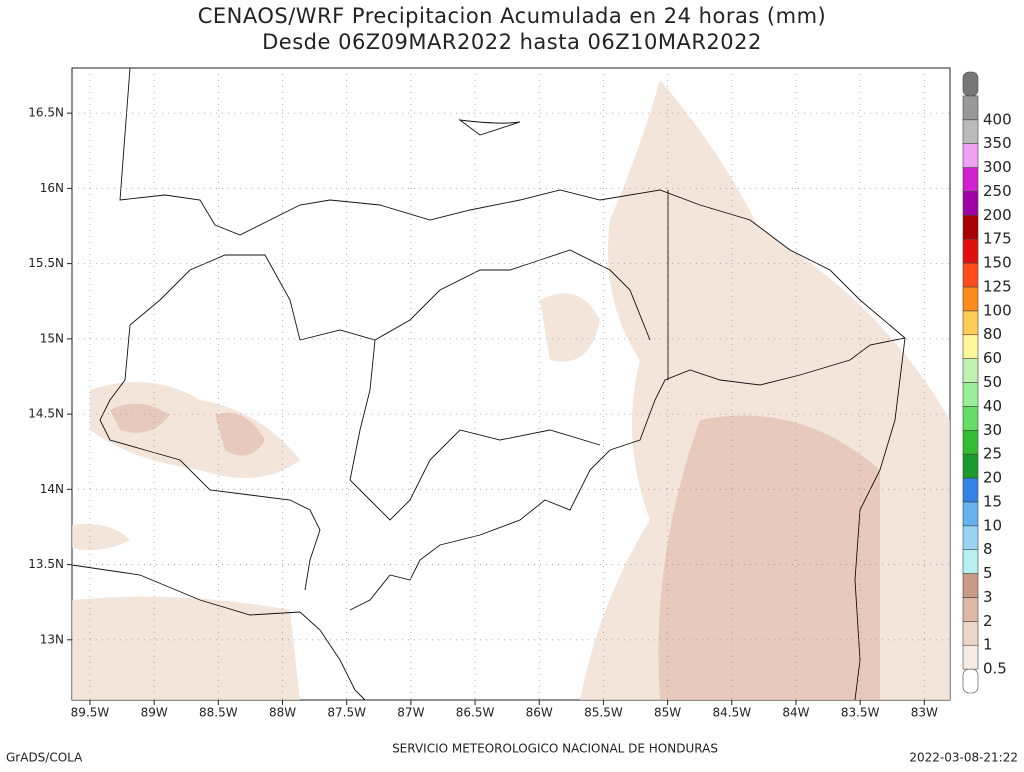  Describe the element at coordinates (997, 119) in the screenshot. I see `colorbar-label: 400` at that location.